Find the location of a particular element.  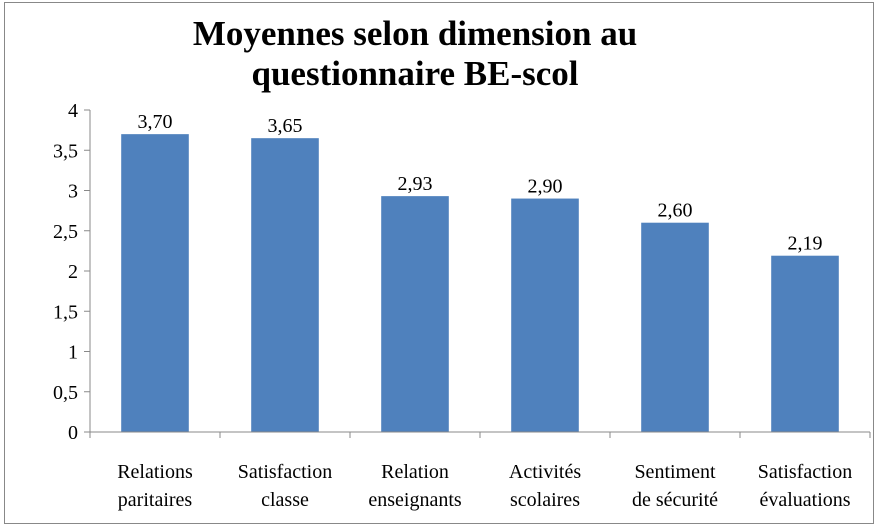

x-tick-label: Activités is located at coordinates (545, 472).